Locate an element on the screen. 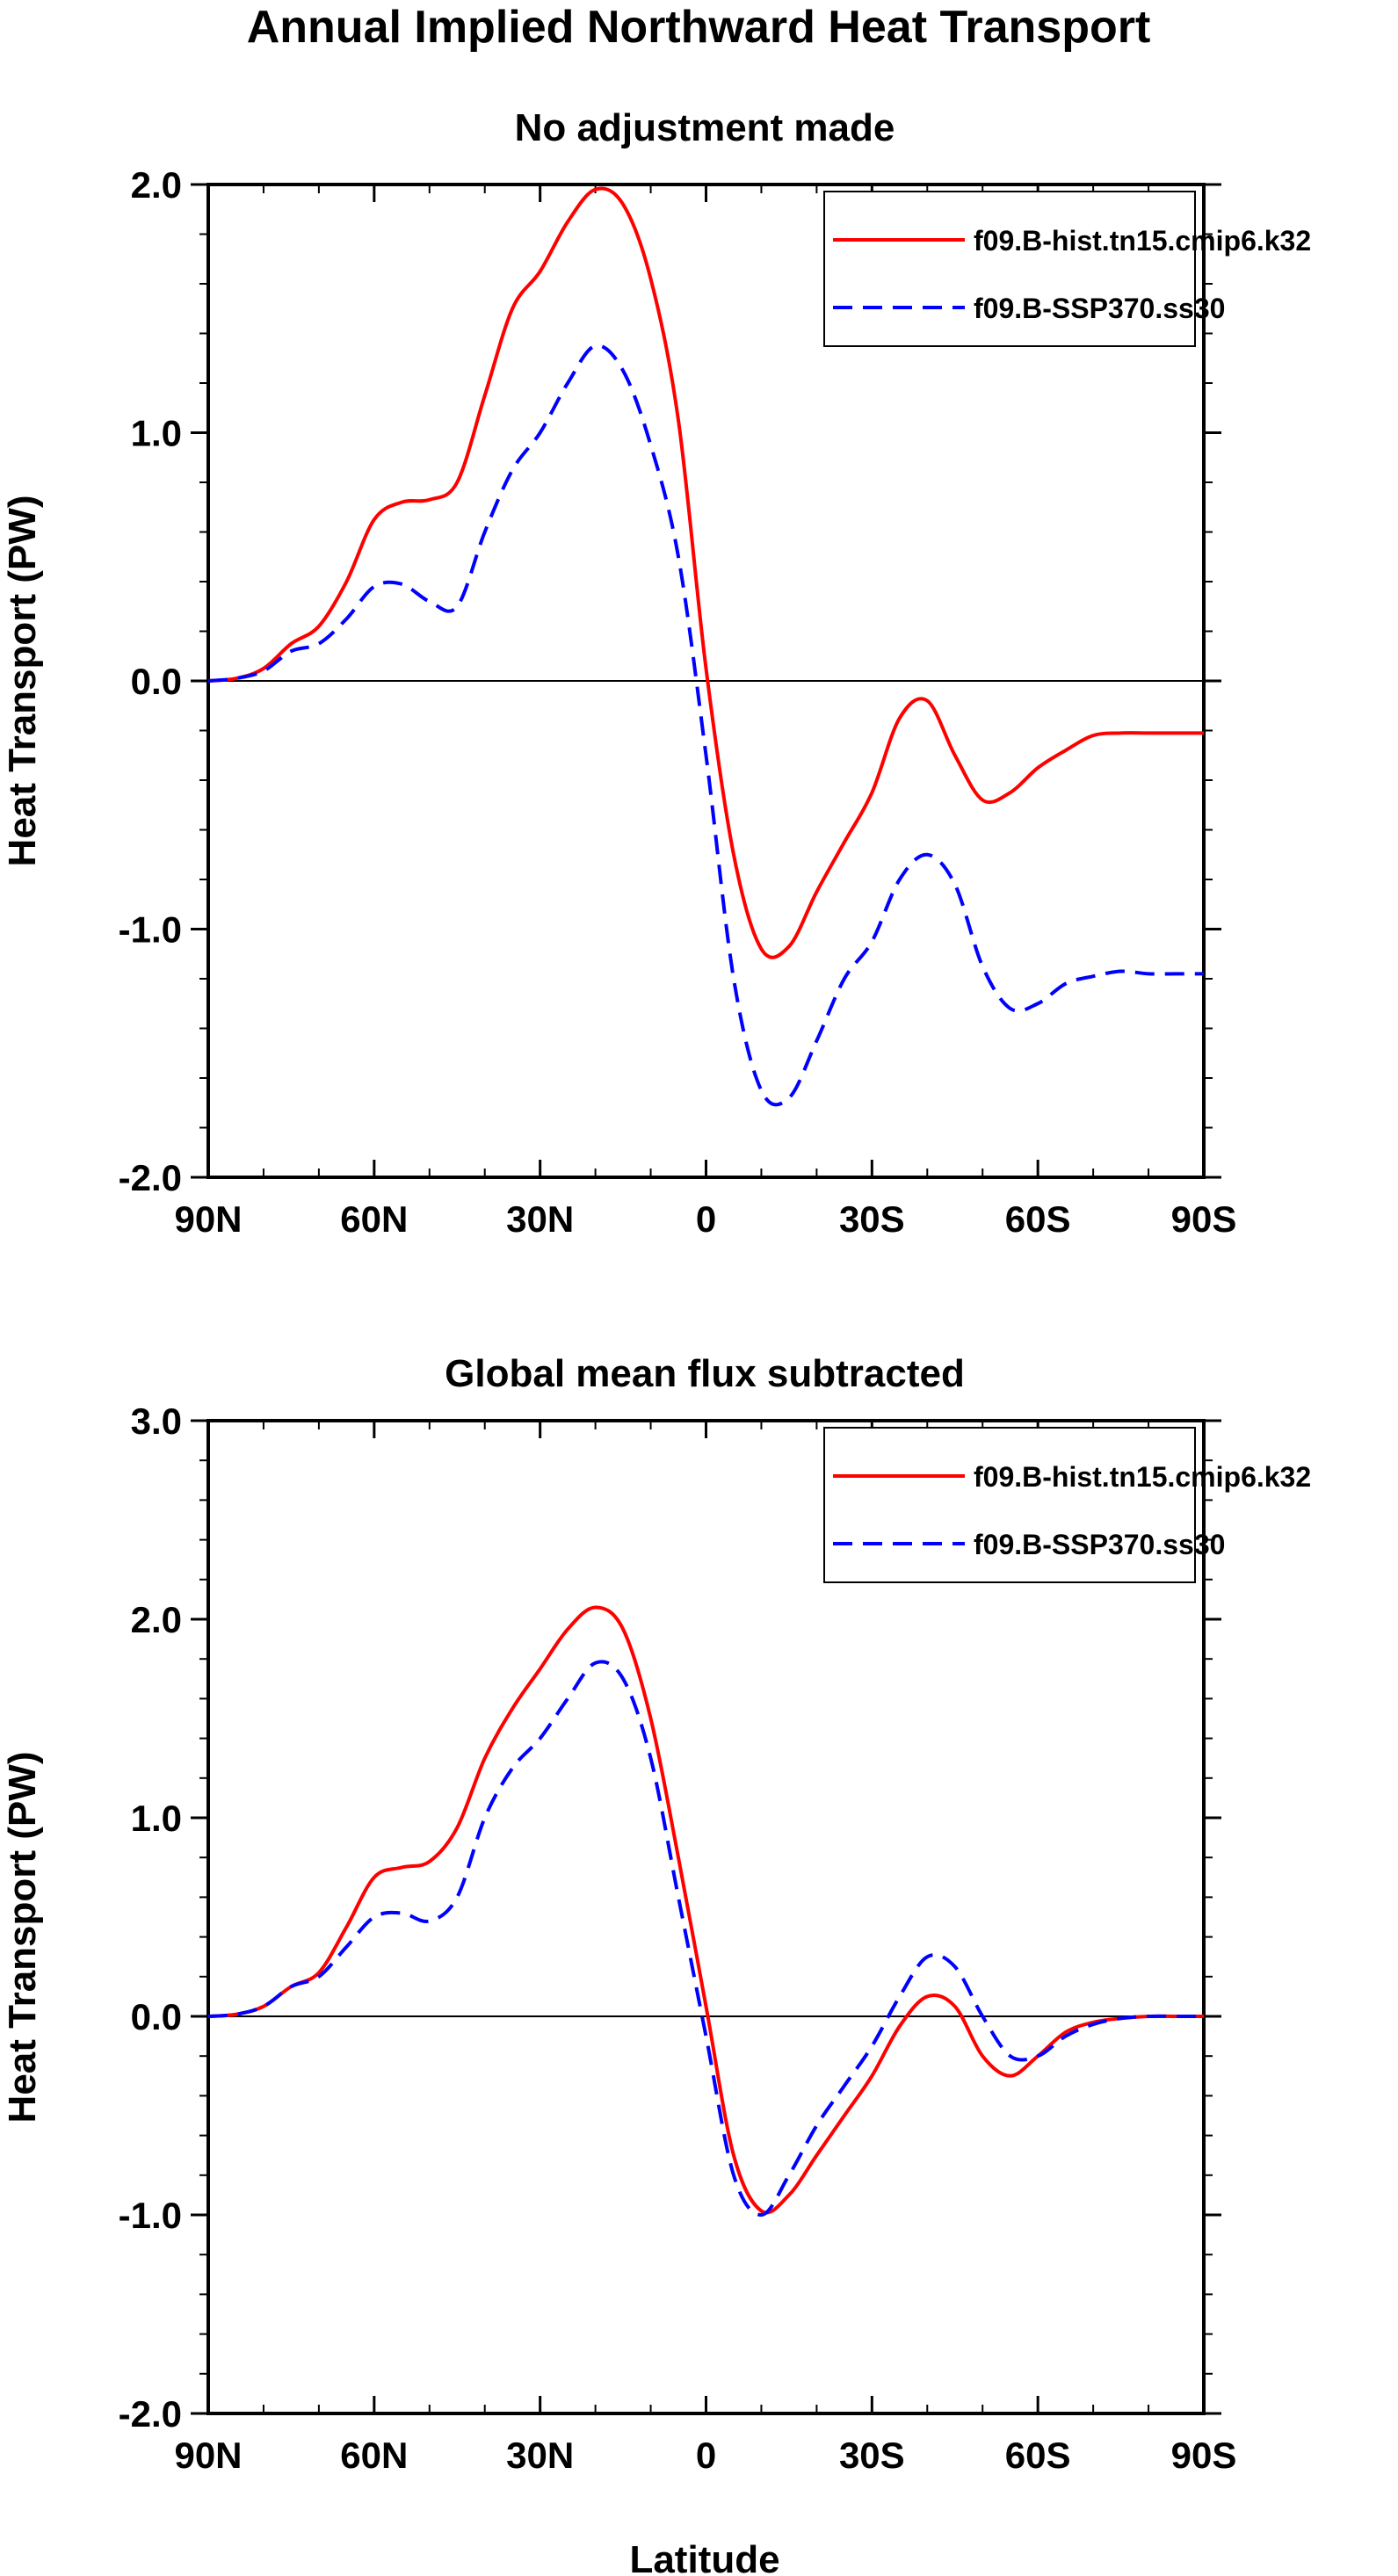  x-axis-label: Latitude is located at coordinates (704, 2557).